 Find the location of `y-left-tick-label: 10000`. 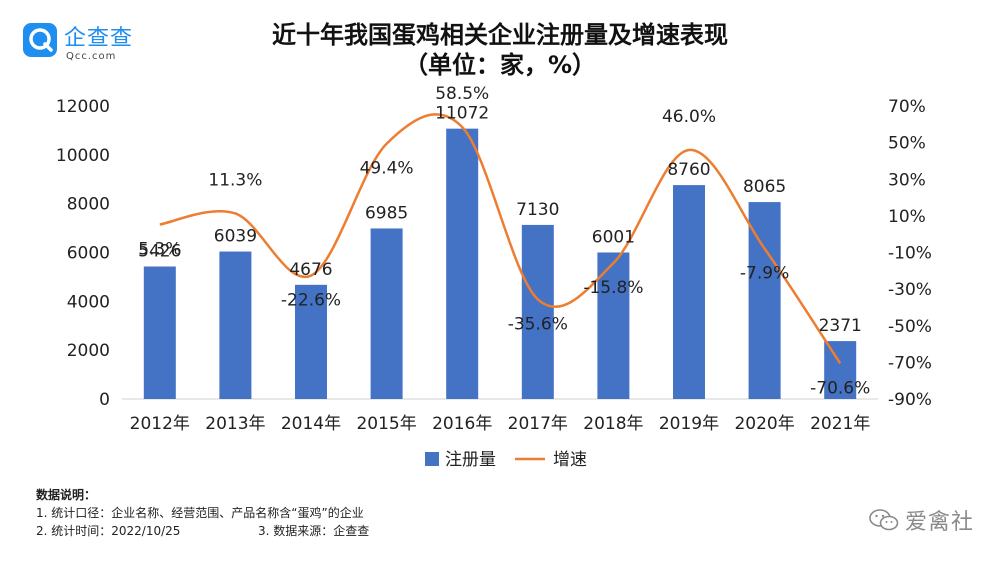

y-left-tick-label: 10000 is located at coordinates (83, 156).